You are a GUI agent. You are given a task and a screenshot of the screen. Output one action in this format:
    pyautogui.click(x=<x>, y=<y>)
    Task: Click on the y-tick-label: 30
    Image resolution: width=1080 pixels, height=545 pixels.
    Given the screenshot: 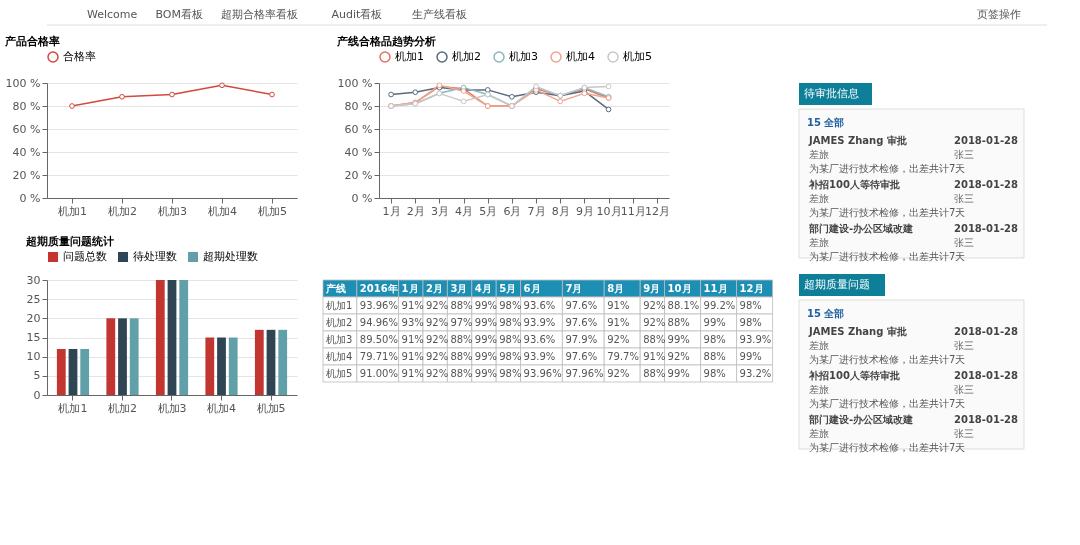 What is the action you would take?
    pyautogui.click(x=33, y=280)
    